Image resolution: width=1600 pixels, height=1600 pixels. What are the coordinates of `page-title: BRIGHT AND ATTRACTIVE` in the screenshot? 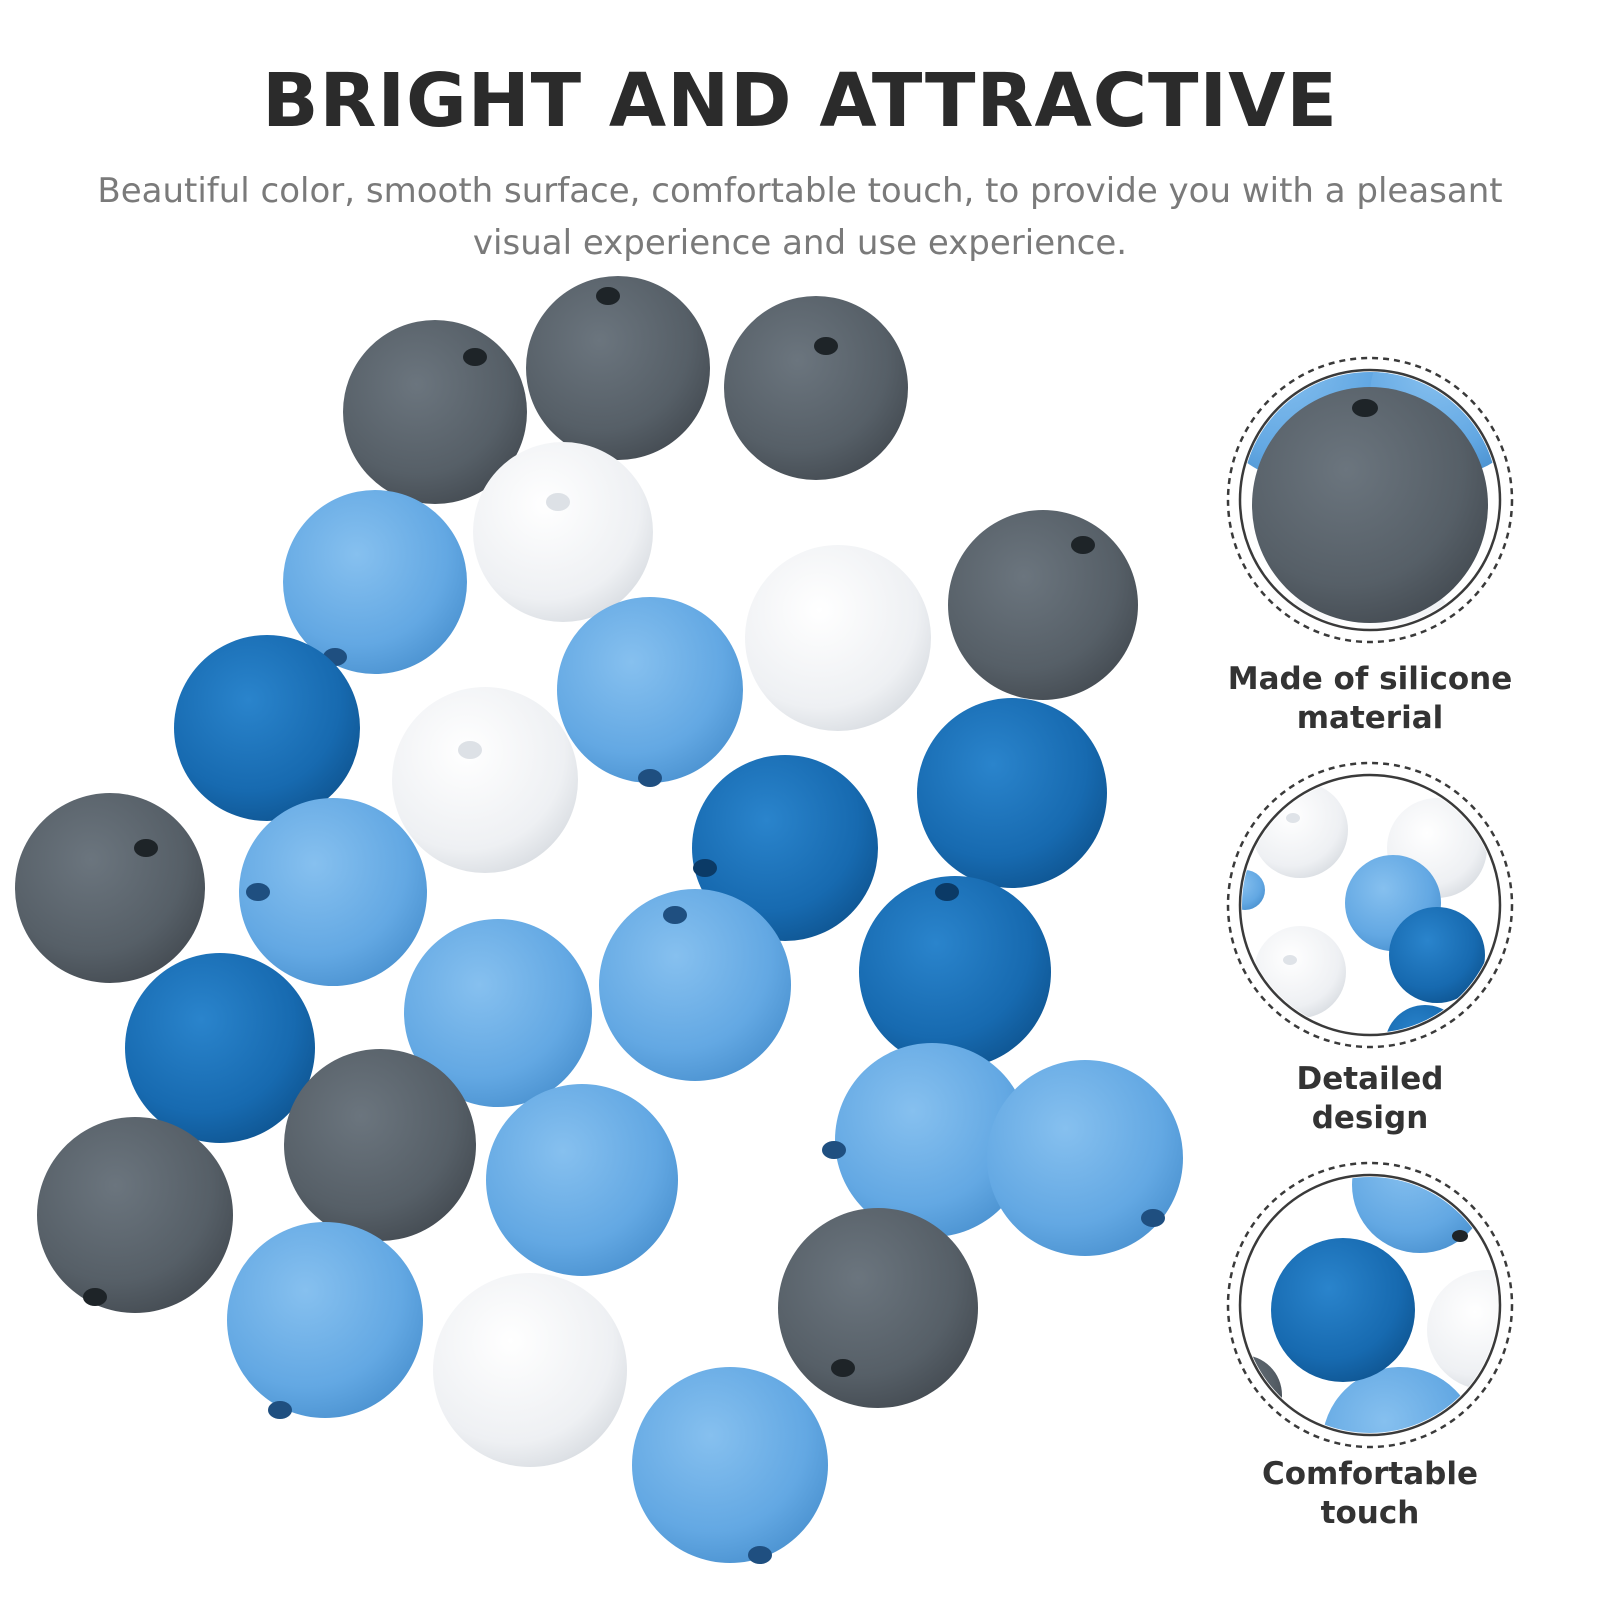 It's located at (800, 101).